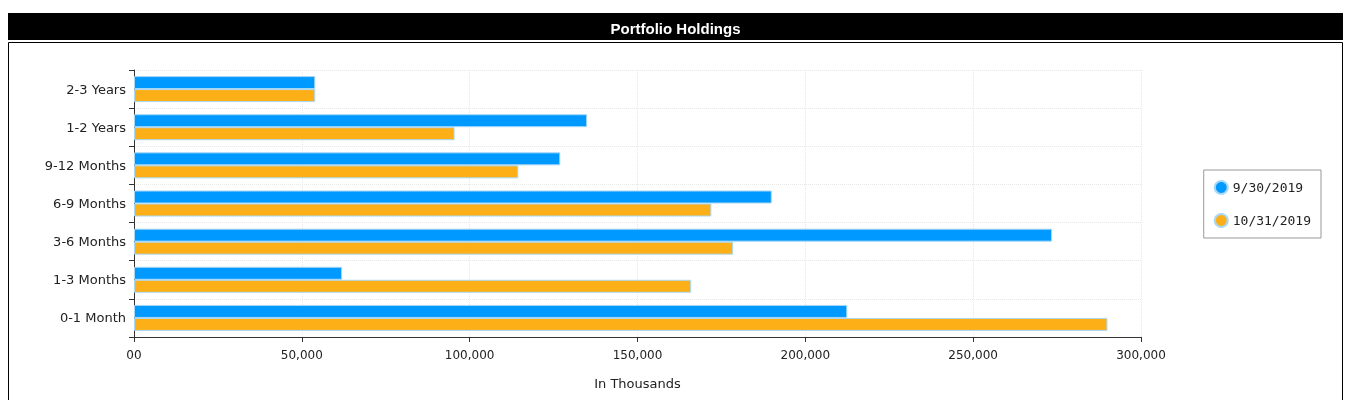  Describe the element at coordinates (638, 383) in the screenshot. I see `x-axis-title: In Thousands` at that location.